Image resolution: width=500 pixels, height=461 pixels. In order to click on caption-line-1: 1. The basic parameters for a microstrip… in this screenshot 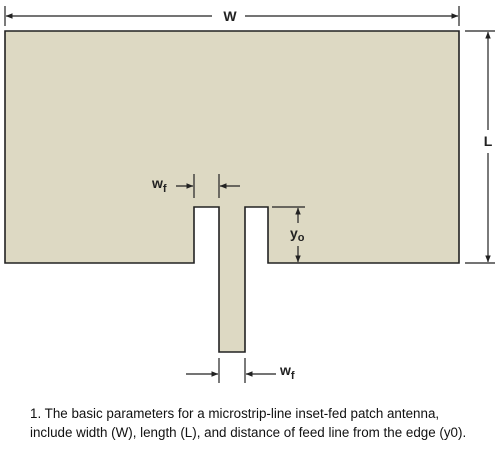, I will do `click(235, 413)`.